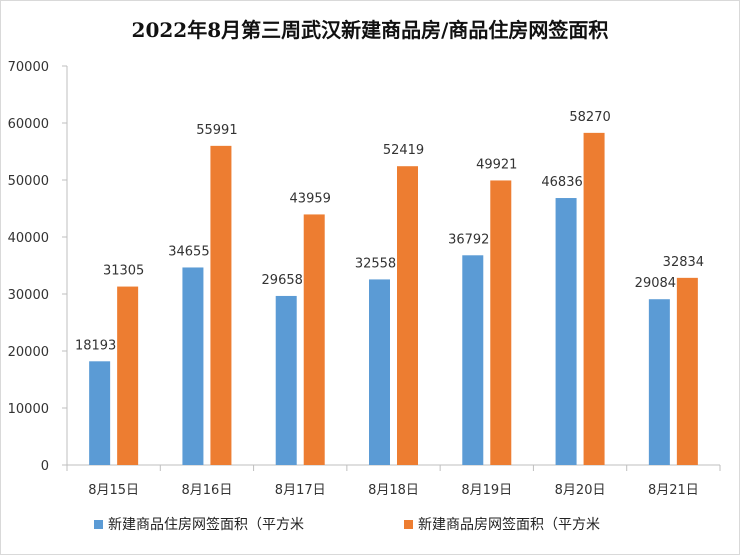 The height and width of the screenshot is (555, 740). What do you see at coordinates (113, 490) in the screenshot?
I see `x-category-label: 8月15日` at bounding box center [113, 490].